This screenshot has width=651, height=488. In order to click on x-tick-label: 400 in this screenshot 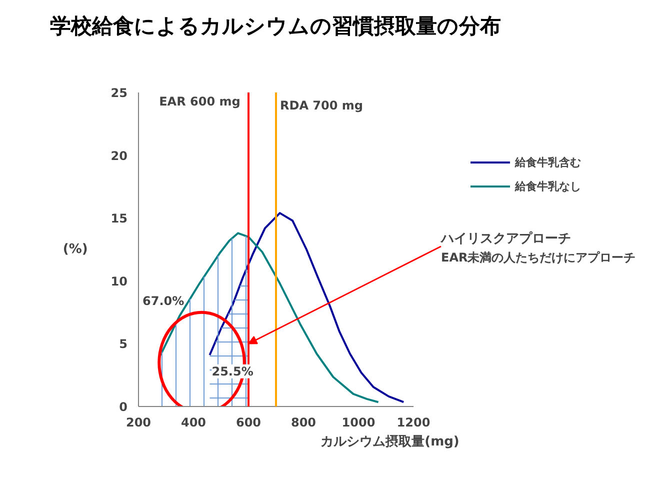, I will do `click(193, 423)`.